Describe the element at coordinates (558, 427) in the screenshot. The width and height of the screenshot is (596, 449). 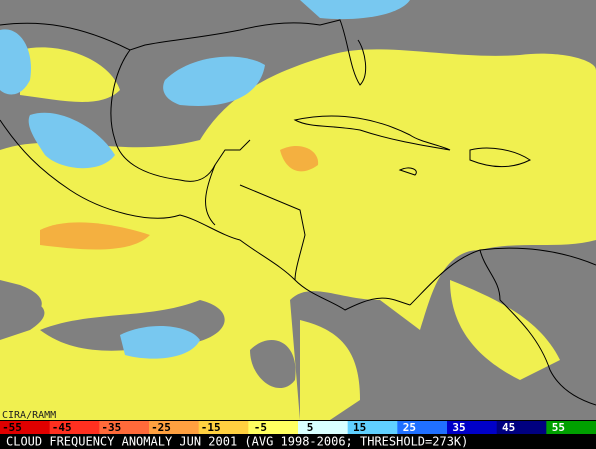
I see `colorbar-label: 55` at that location.